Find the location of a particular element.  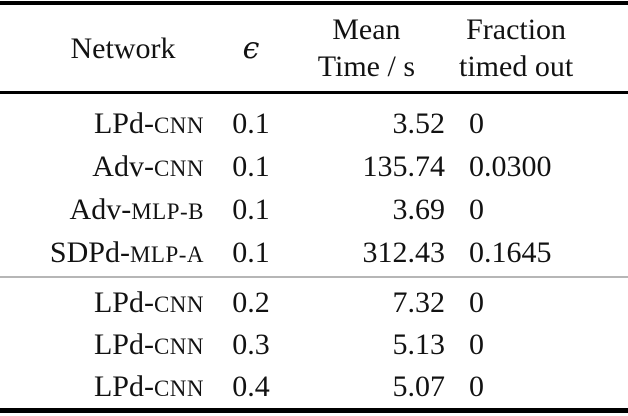

header-fraction-line2: timed out is located at coordinates (516, 66).